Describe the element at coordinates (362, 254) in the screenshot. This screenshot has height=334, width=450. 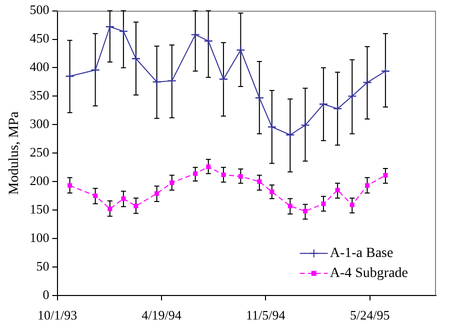
I see `legend-label: A-1-a Base` at that location.